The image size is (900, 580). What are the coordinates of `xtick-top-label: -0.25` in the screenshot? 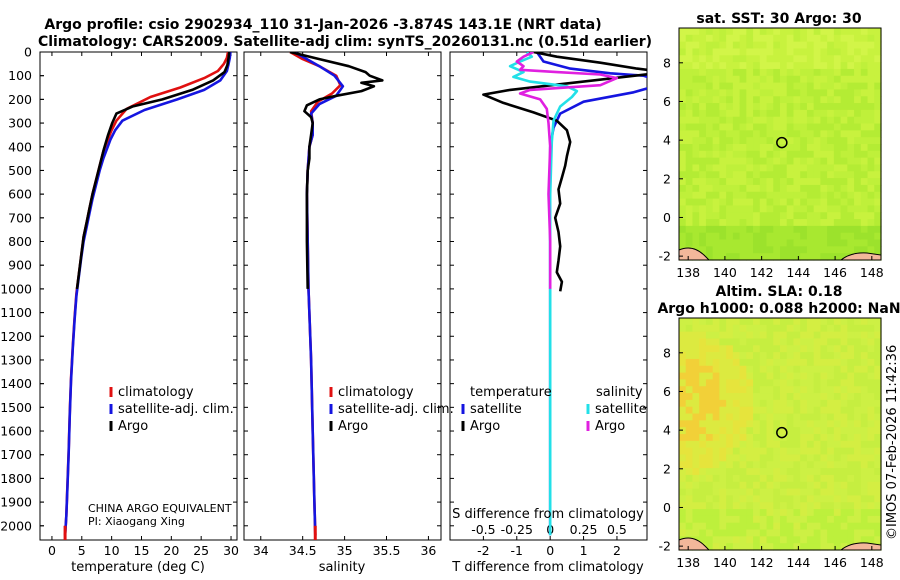 It's located at (517, 529).